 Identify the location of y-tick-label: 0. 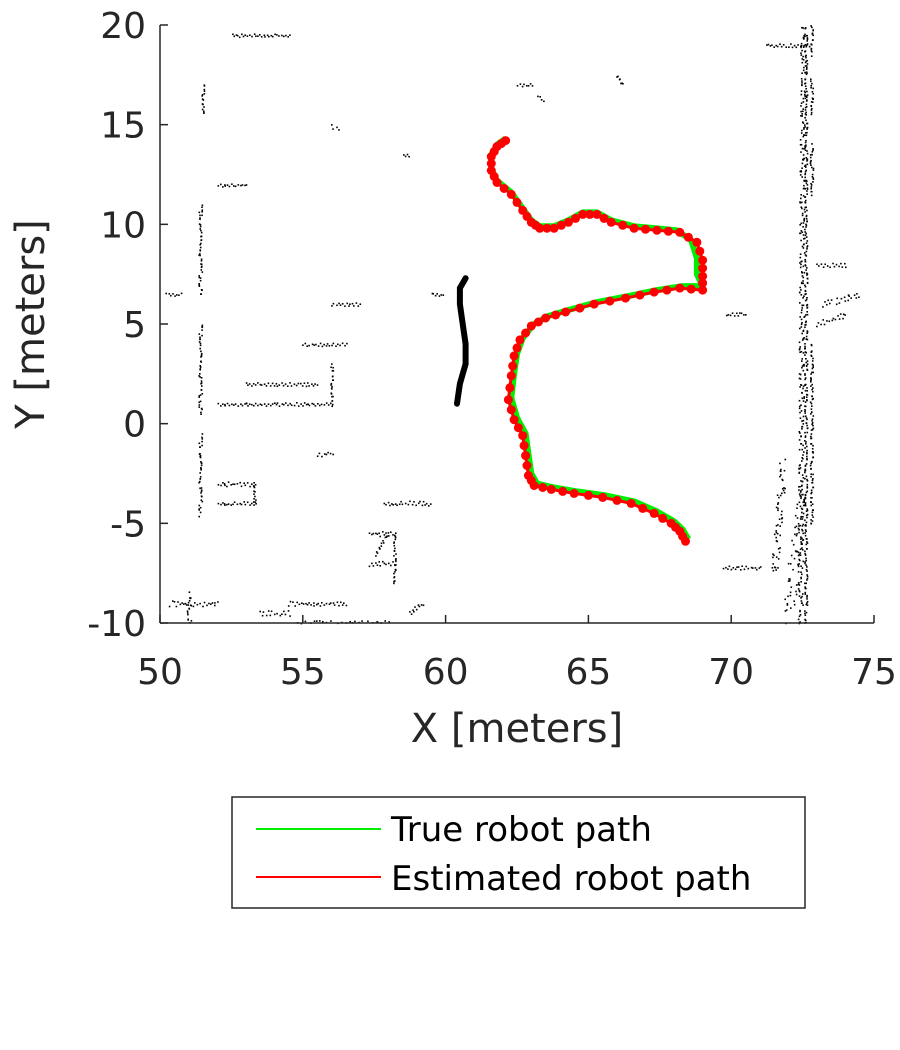
(134, 425).